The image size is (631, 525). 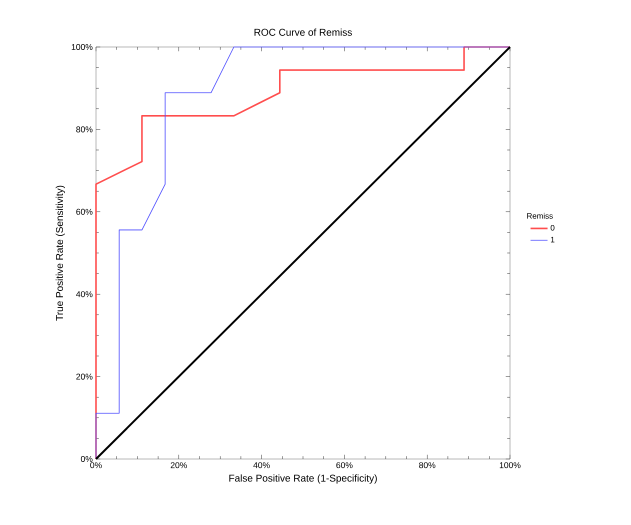 What do you see at coordinates (84, 377) in the screenshot?
I see `y-tick-label: 20%` at bounding box center [84, 377].